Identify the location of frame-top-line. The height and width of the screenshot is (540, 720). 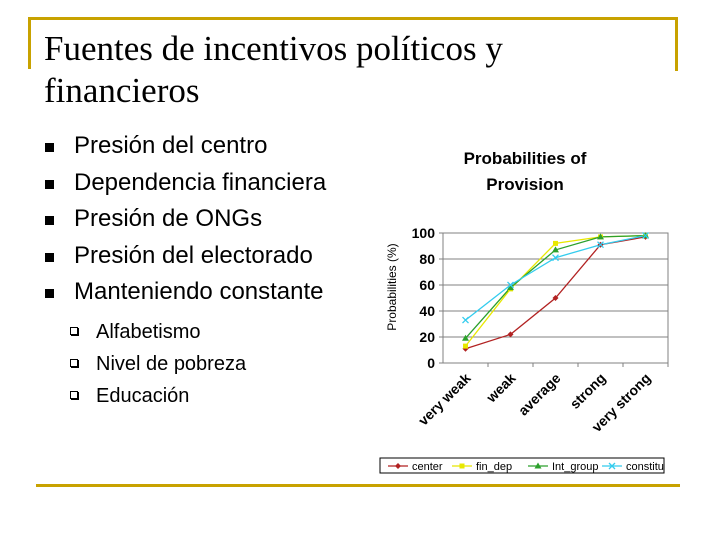
(353, 18).